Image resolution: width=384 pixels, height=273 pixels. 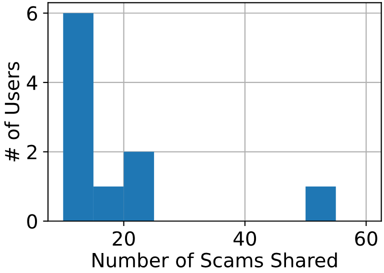 What do you see at coordinates (32, 83) in the screenshot?
I see `y-tick-label: 4` at bounding box center [32, 83].